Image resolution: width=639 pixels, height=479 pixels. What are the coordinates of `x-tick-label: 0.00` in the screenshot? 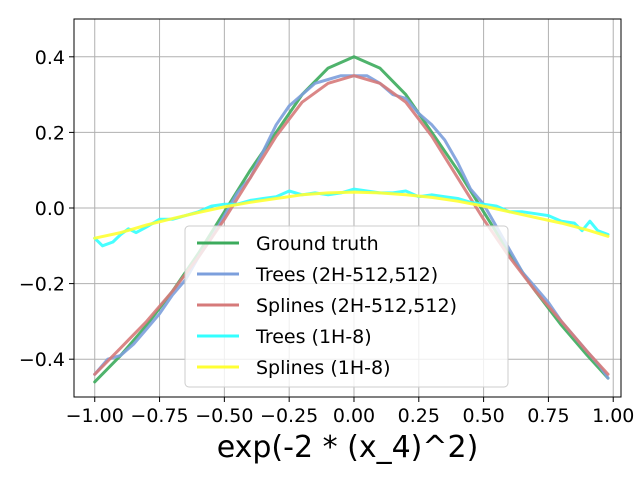 It's located at (354, 416).